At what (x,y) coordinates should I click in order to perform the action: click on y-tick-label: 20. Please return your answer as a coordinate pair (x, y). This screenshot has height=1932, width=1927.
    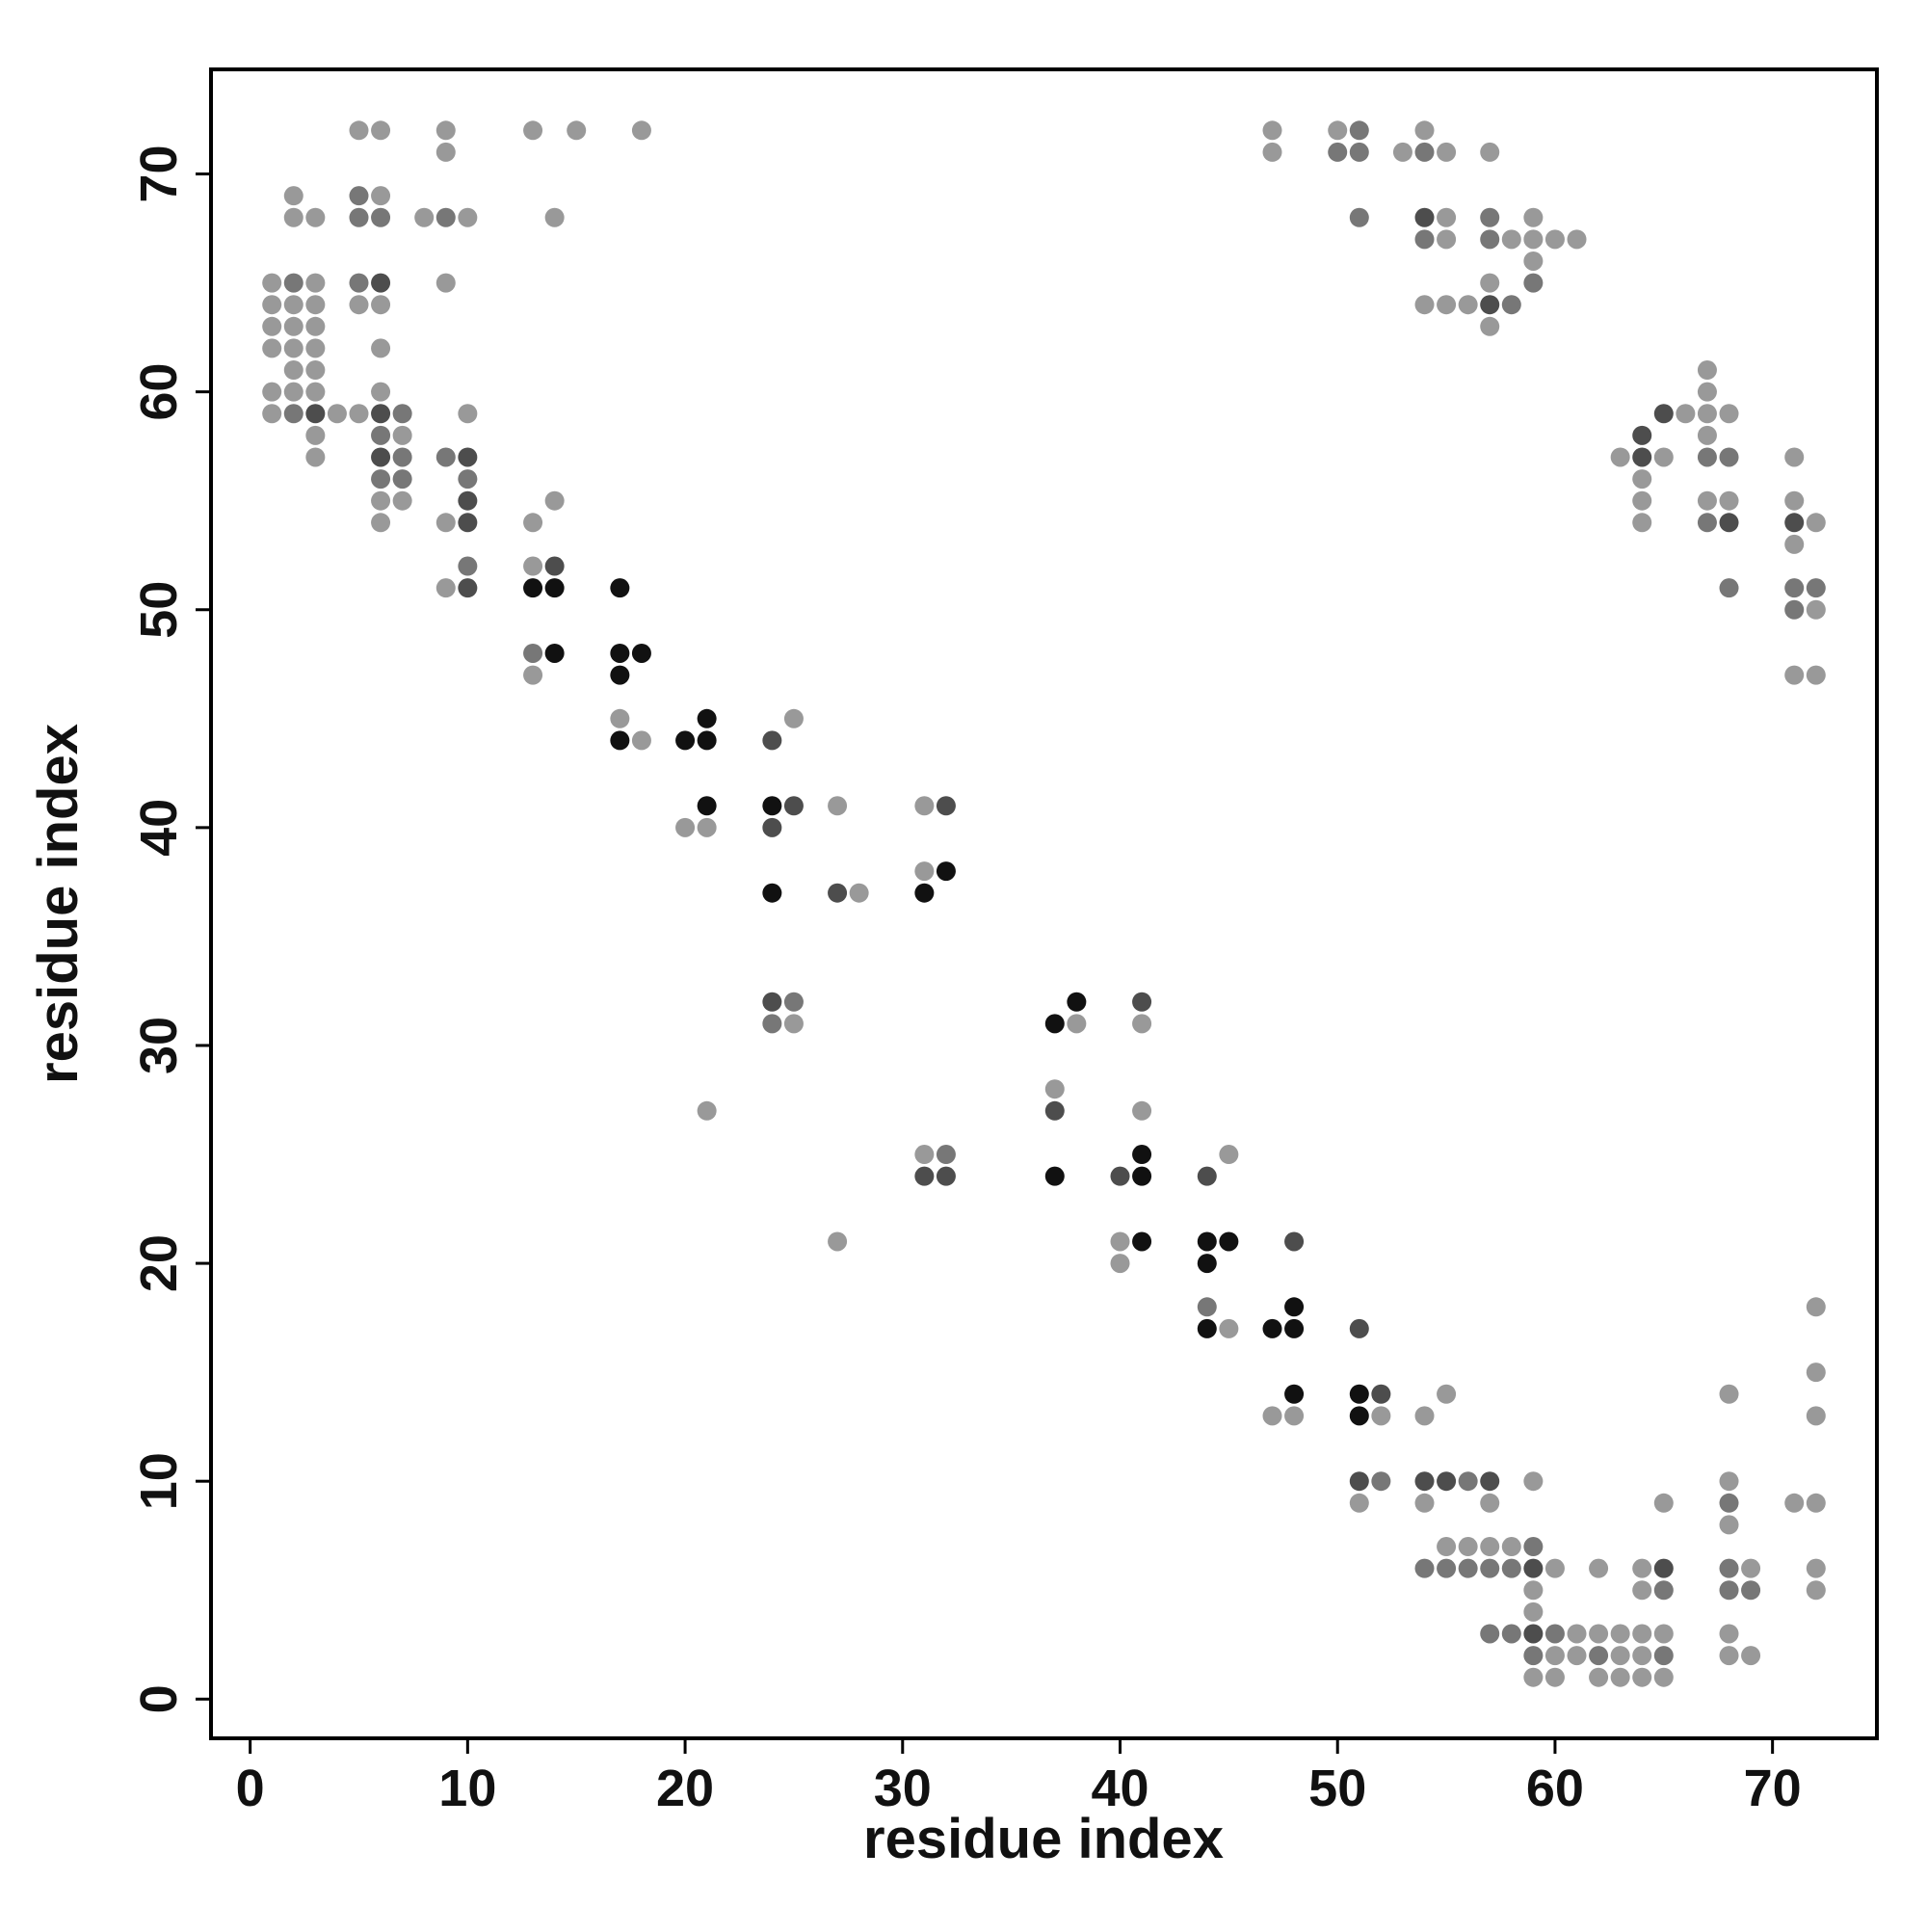
    Looking at the image, I should click on (159, 1263).